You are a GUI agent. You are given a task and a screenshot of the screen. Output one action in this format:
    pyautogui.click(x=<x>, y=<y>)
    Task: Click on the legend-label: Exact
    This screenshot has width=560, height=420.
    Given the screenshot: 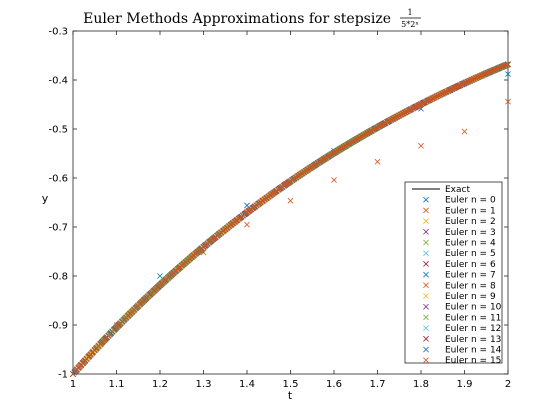 What is the action you would take?
    pyautogui.click(x=457, y=190)
    